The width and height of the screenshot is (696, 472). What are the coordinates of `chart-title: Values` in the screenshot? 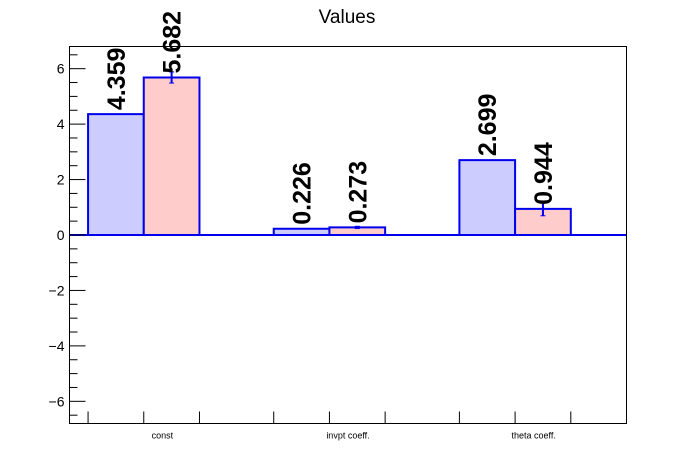 It's located at (347, 17).